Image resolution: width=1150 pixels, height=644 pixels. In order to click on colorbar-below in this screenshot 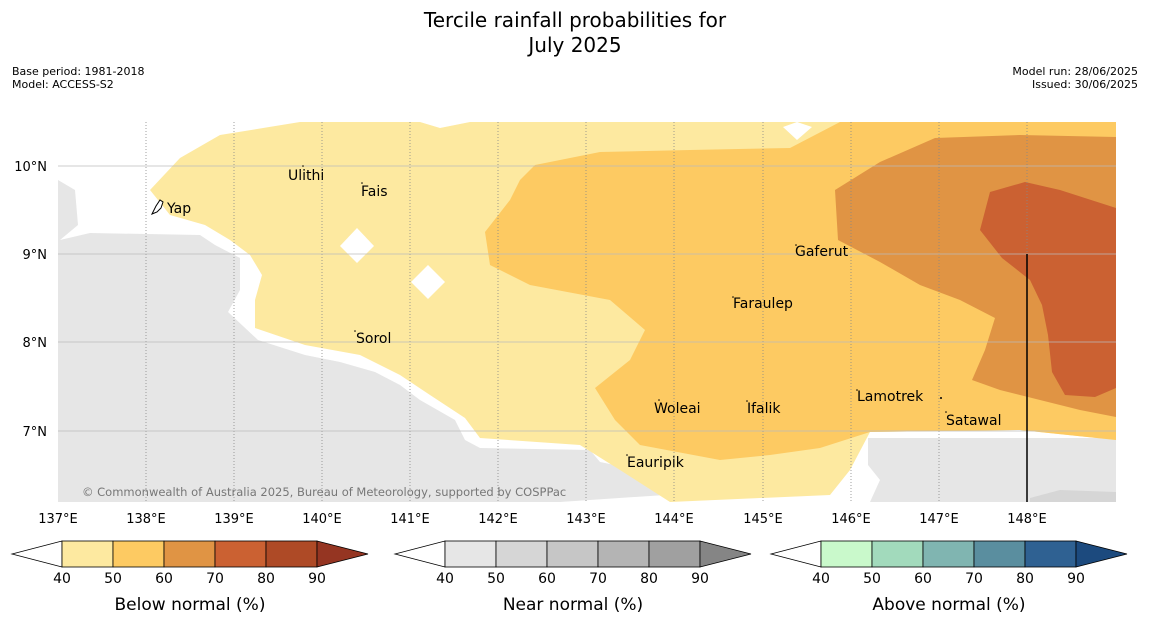, I will do `click(189, 554)`.